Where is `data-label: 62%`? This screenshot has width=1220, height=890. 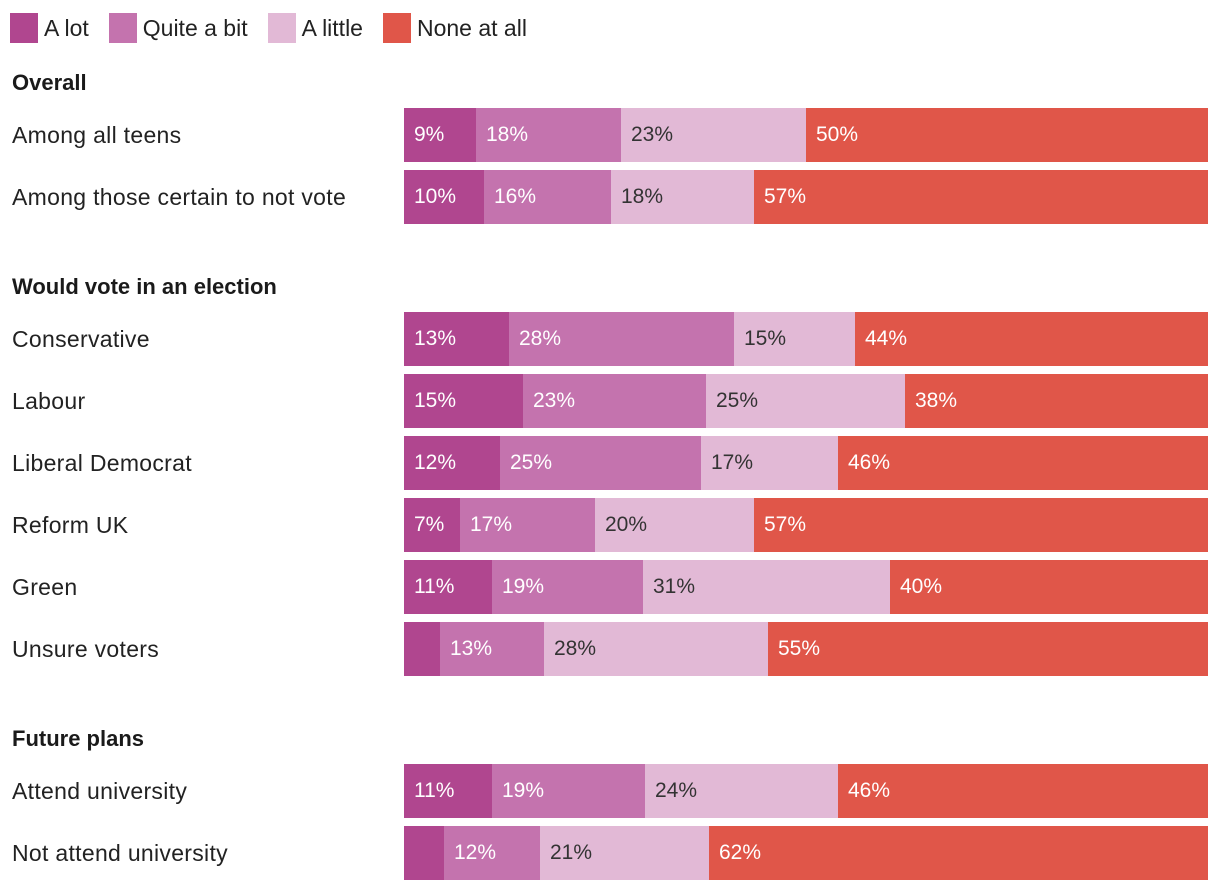 data-label: 62% is located at coordinates (740, 852).